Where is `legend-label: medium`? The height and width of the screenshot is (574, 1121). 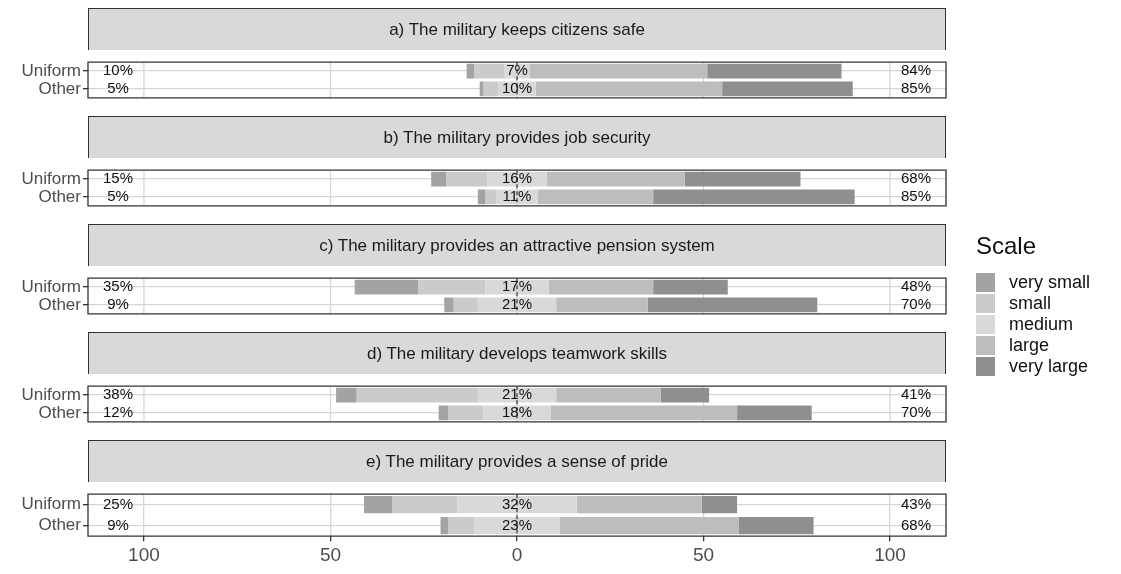
legend-label: medium is located at coordinates (1041, 324).